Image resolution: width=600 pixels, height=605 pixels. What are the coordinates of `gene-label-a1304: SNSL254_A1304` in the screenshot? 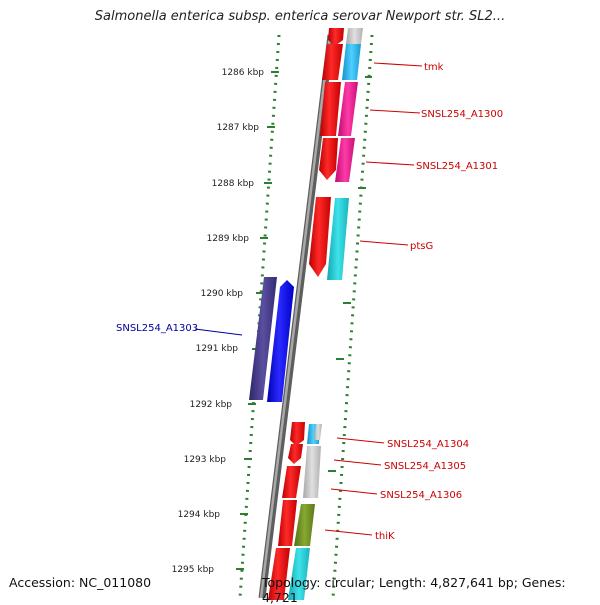 It's located at (428, 444).